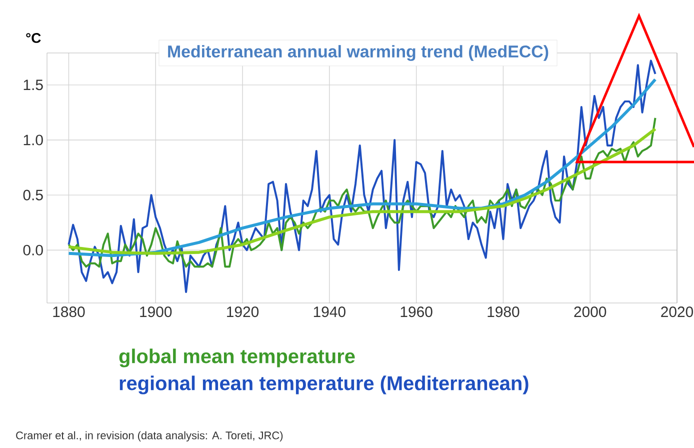 The image size is (694, 448). I want to click on text: global mean temperature, so click(237, 358).